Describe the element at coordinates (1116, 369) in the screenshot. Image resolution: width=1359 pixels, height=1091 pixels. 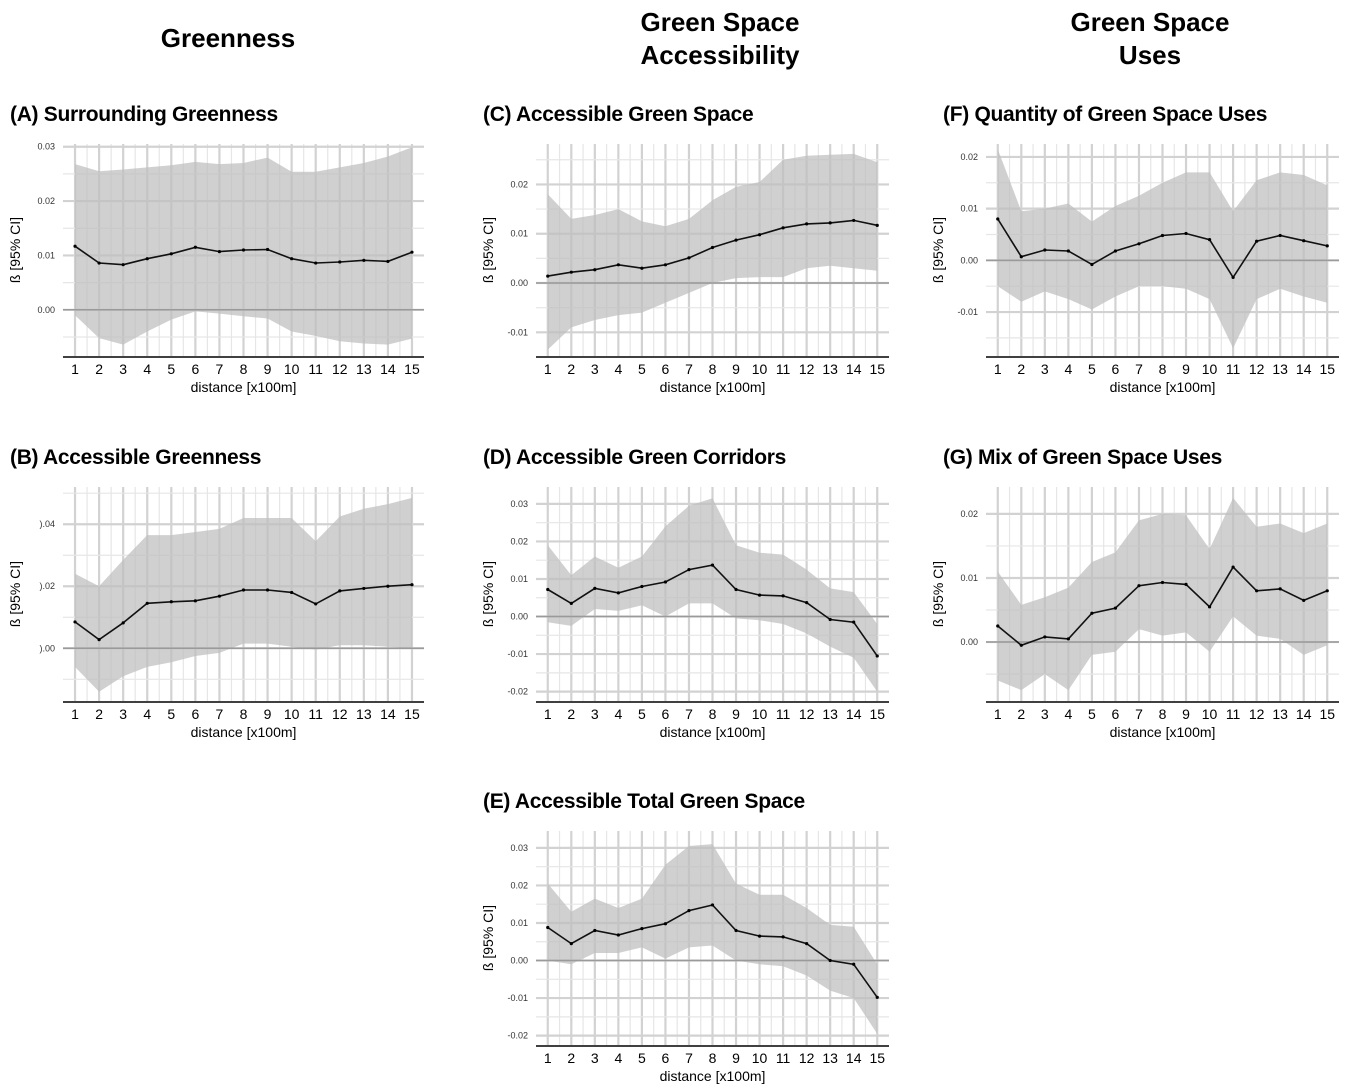
I see `x-tick-label-f-6: 6` at that location.